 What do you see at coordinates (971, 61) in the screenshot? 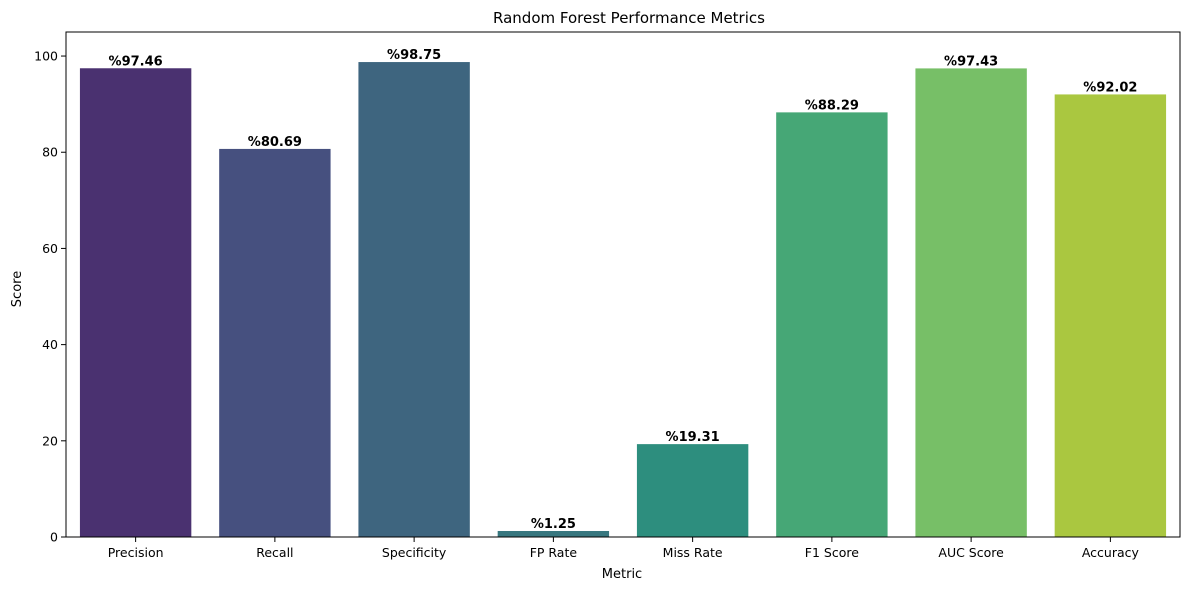
I see `data-label: %97.43` at bounding box center [971, 61].